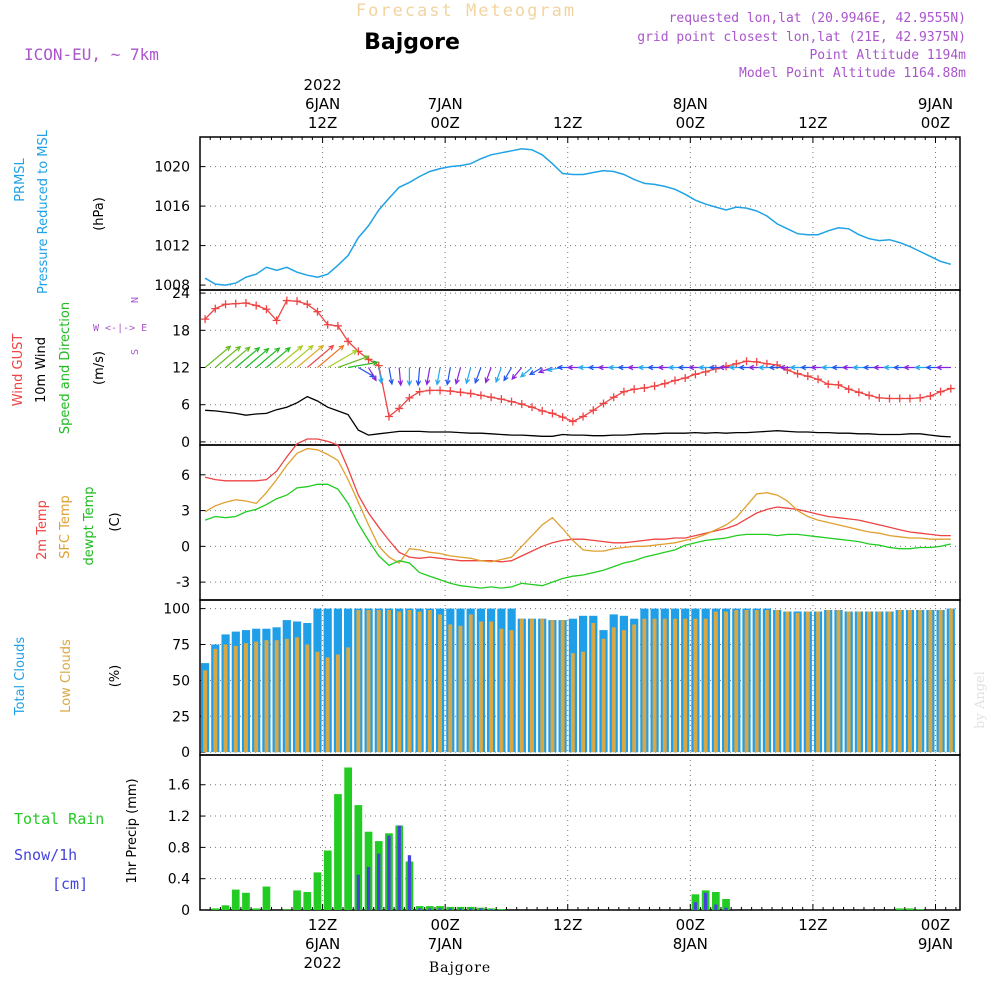 This screenshot has width=1000, height=1000. What do you see at coordinates (817, 18) in the screenshot?
I see `requested-coords: requested lon,lat (20.9946E, 42.9555N)` at bounding box center [817, 18].